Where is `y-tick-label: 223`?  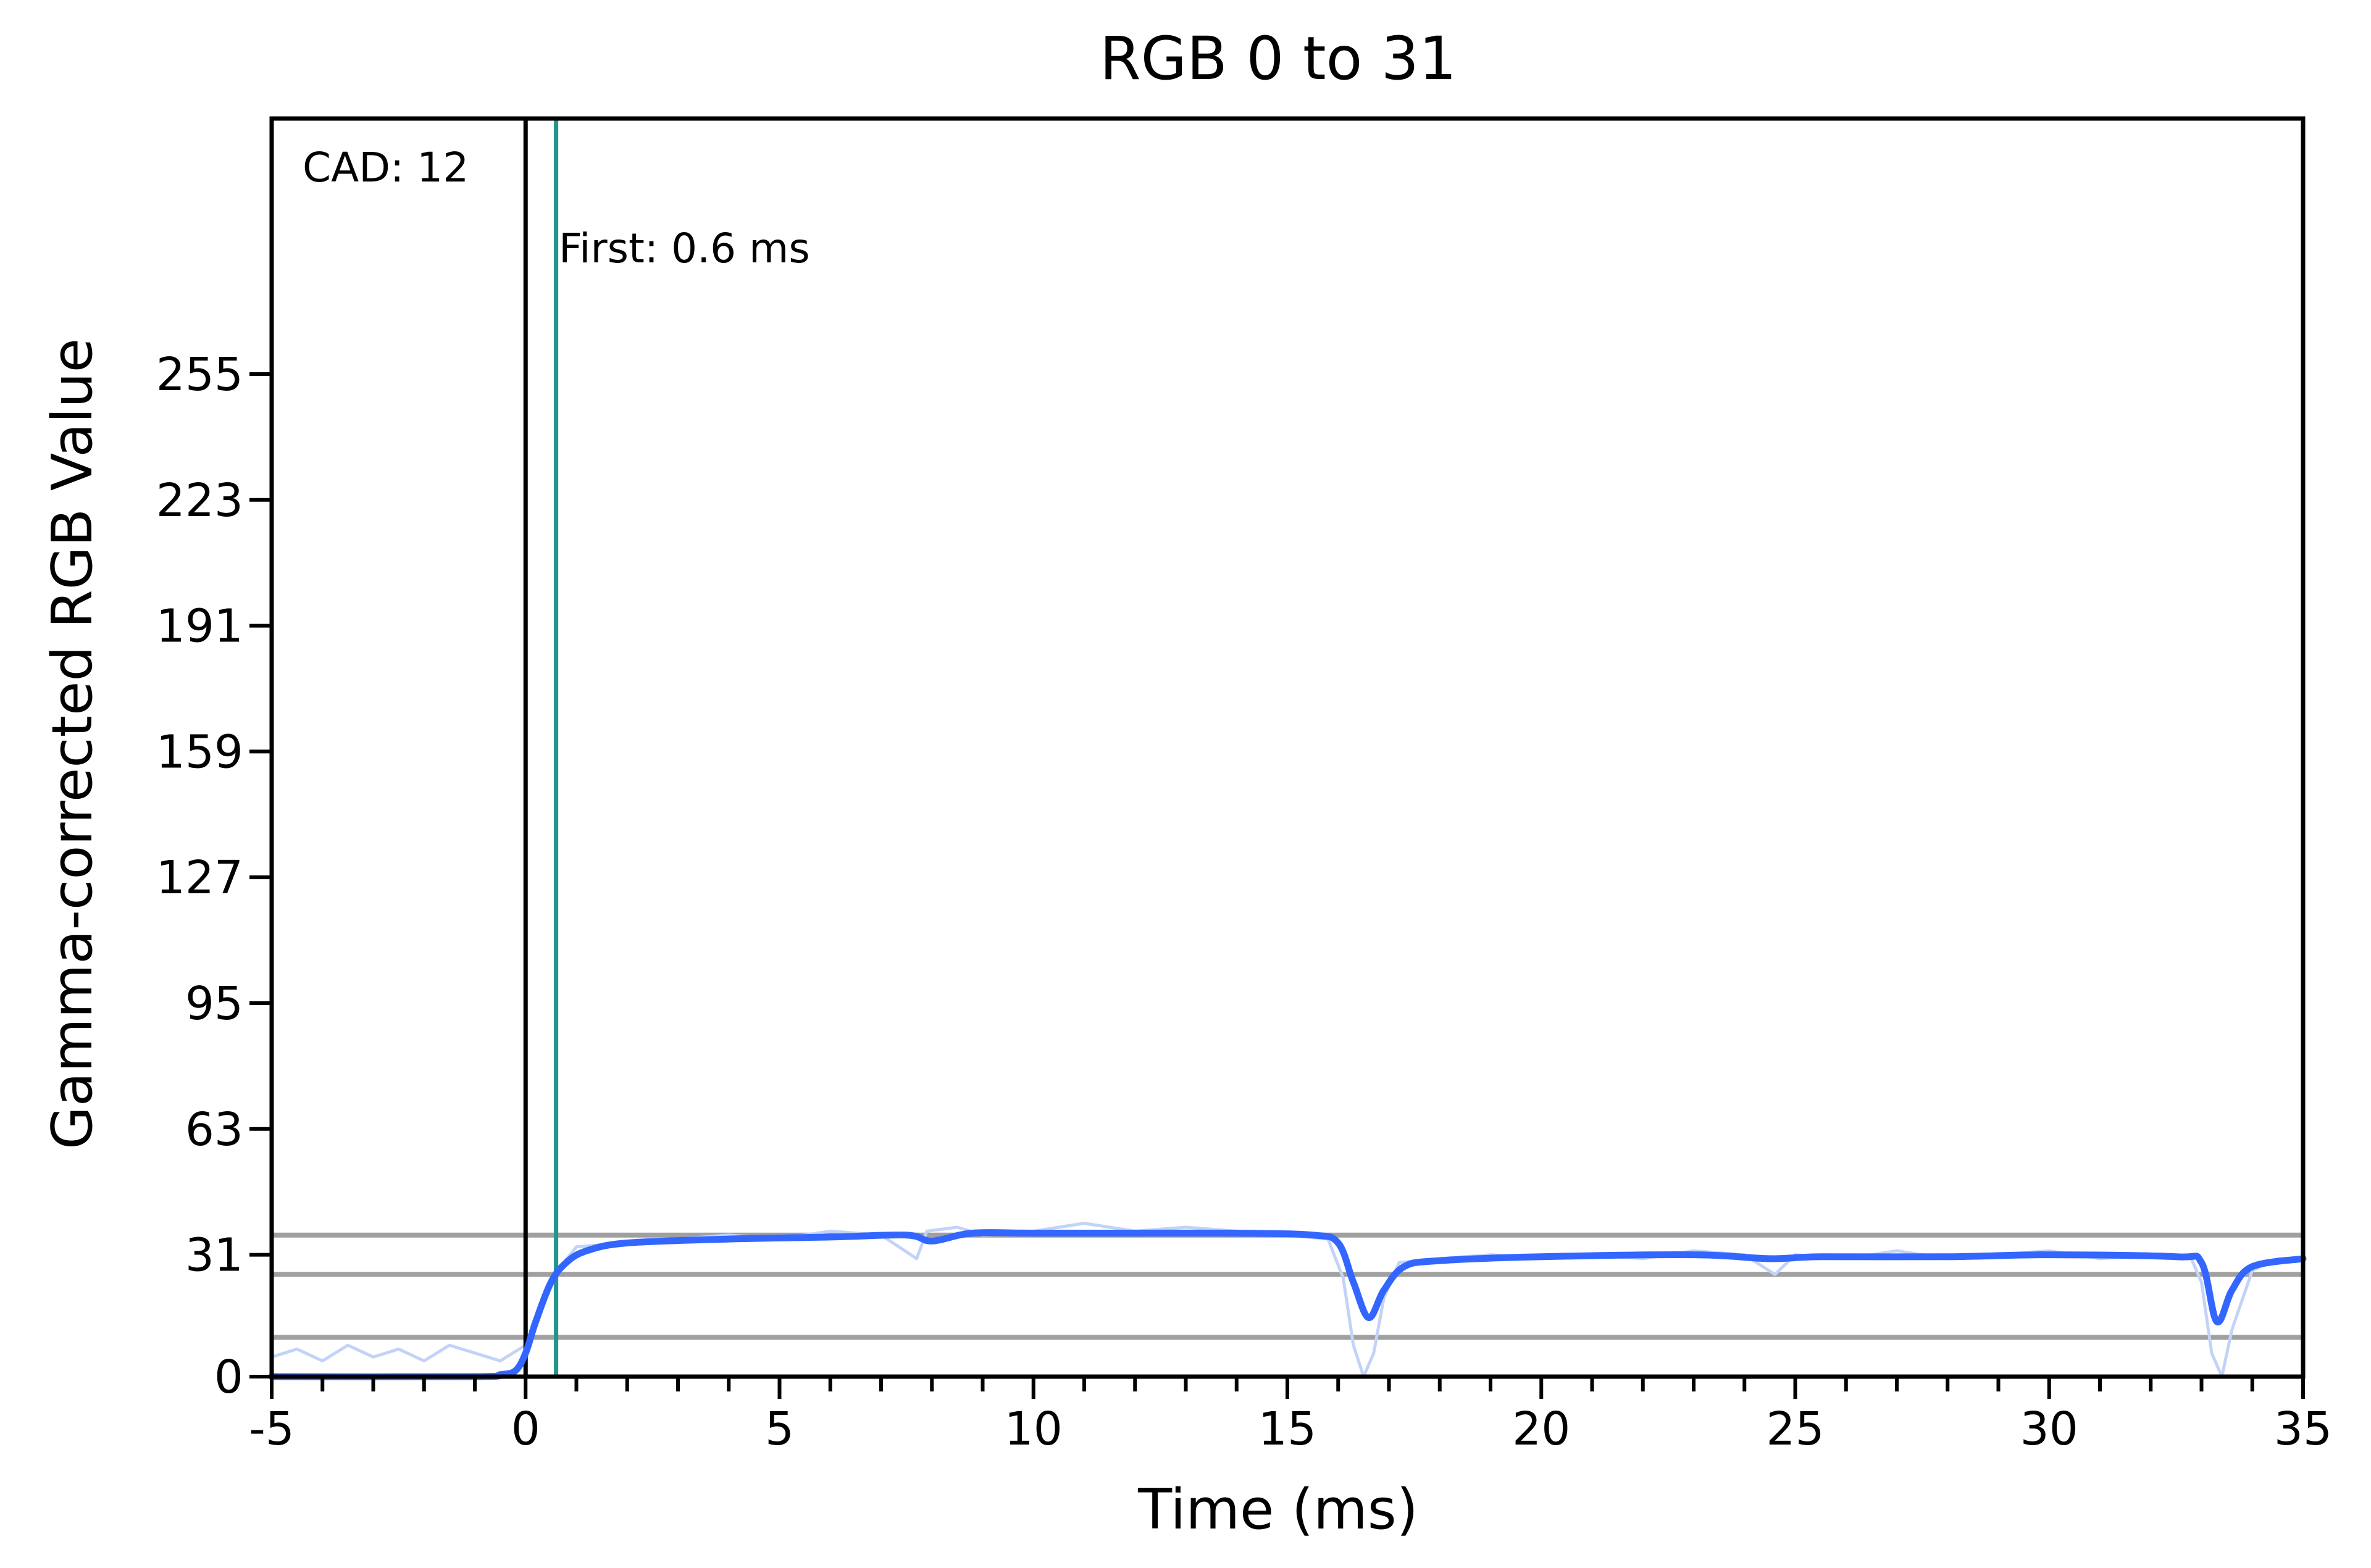 y-tick-label: 223 is located at coordinates (199, 500).